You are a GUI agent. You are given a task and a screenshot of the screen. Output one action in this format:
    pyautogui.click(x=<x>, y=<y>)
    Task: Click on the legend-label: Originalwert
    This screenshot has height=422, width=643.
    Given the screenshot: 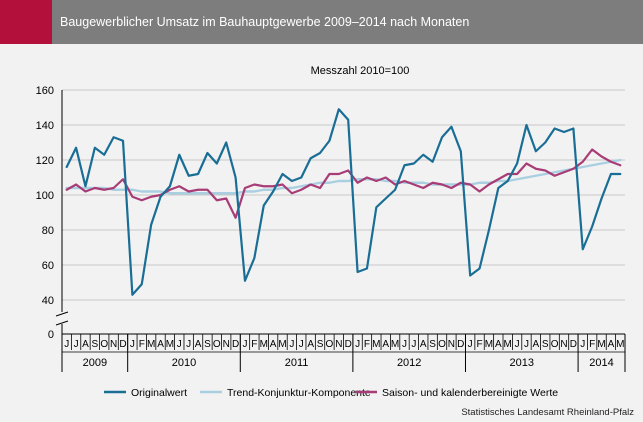 What is the action you would take?
    pyautogui.click(x=159, y=393)
    